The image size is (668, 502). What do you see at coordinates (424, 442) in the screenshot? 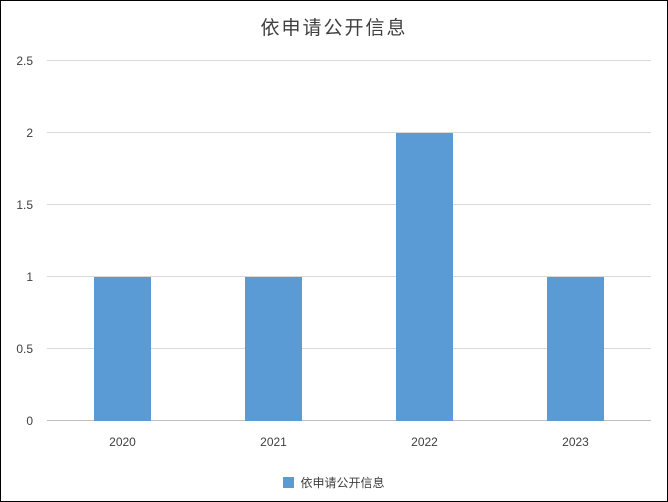
I see `x-tick-label: 2022` at bounding box center [424, 442].